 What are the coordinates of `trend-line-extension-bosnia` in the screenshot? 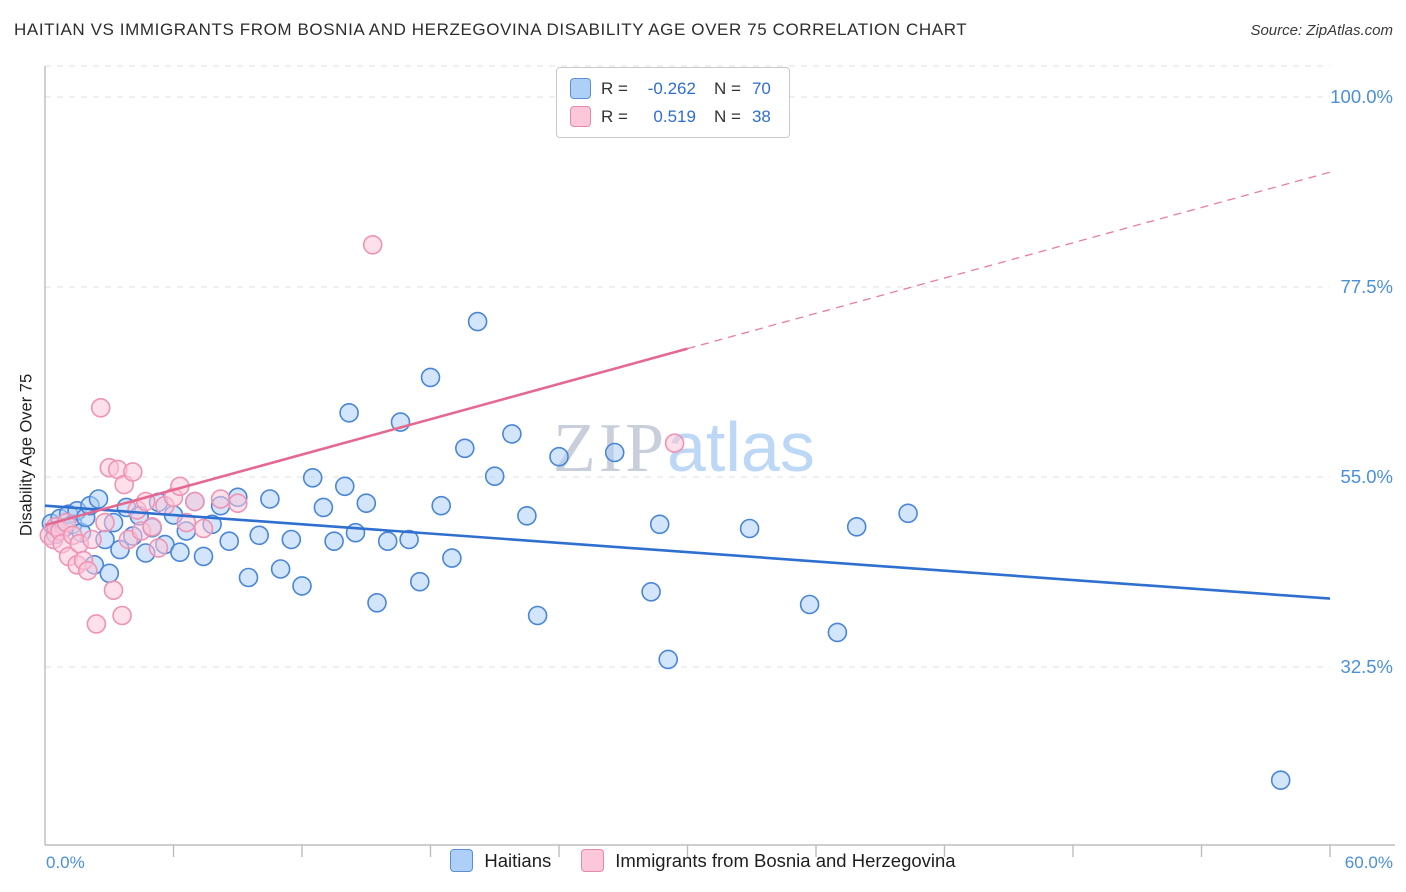 It's located at (1009, 260).